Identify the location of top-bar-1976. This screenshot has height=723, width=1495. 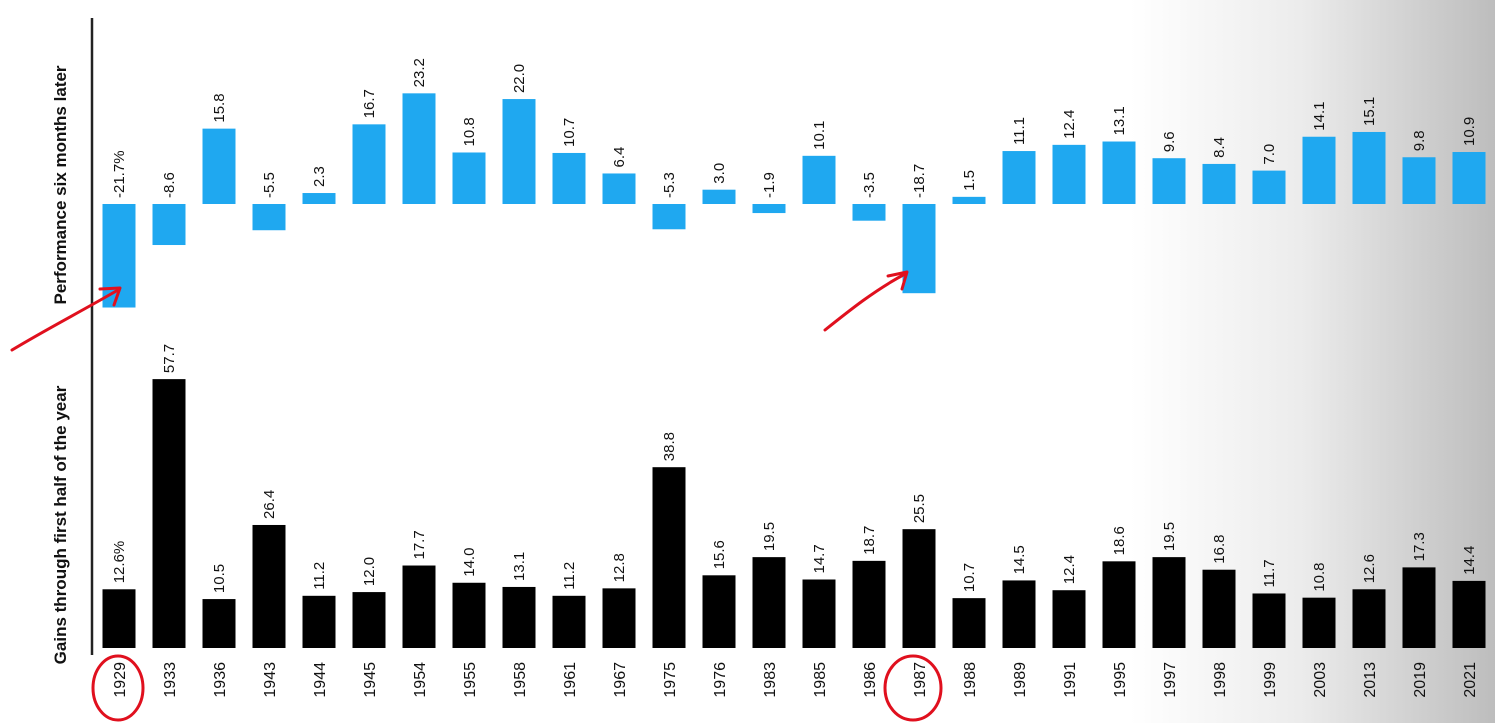
(719, 196).